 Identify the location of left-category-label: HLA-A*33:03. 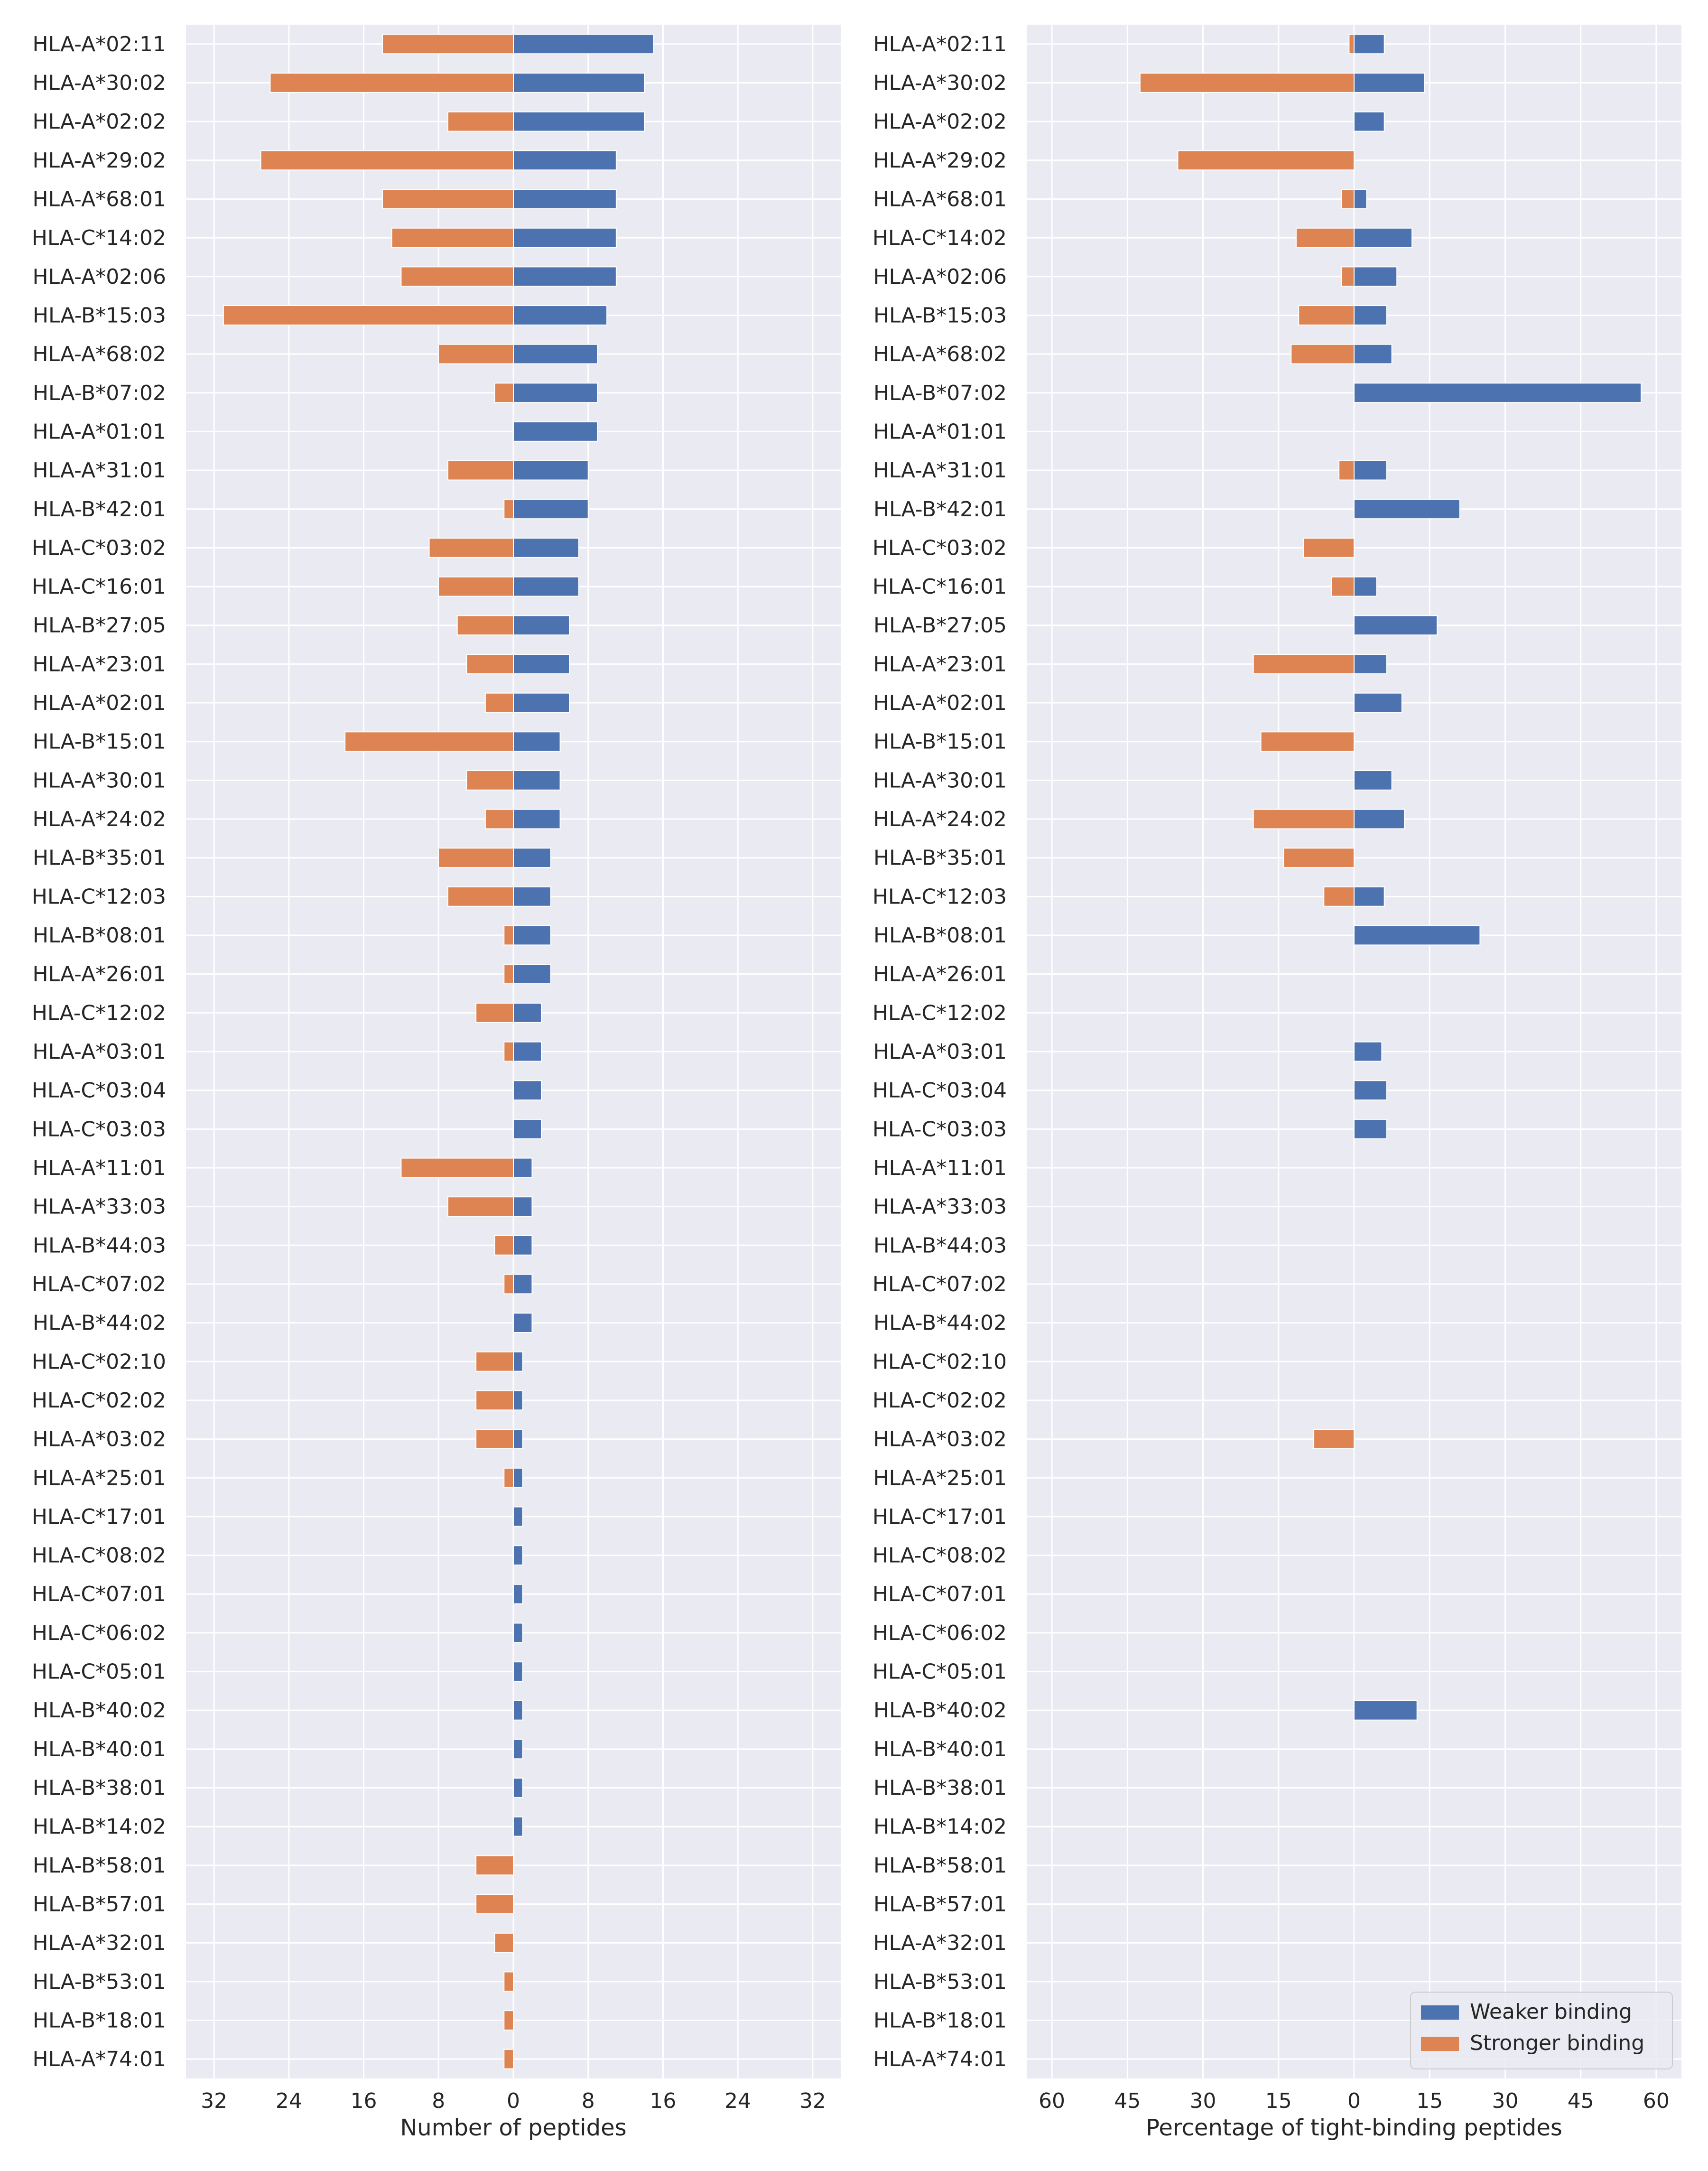
(99, 1207).